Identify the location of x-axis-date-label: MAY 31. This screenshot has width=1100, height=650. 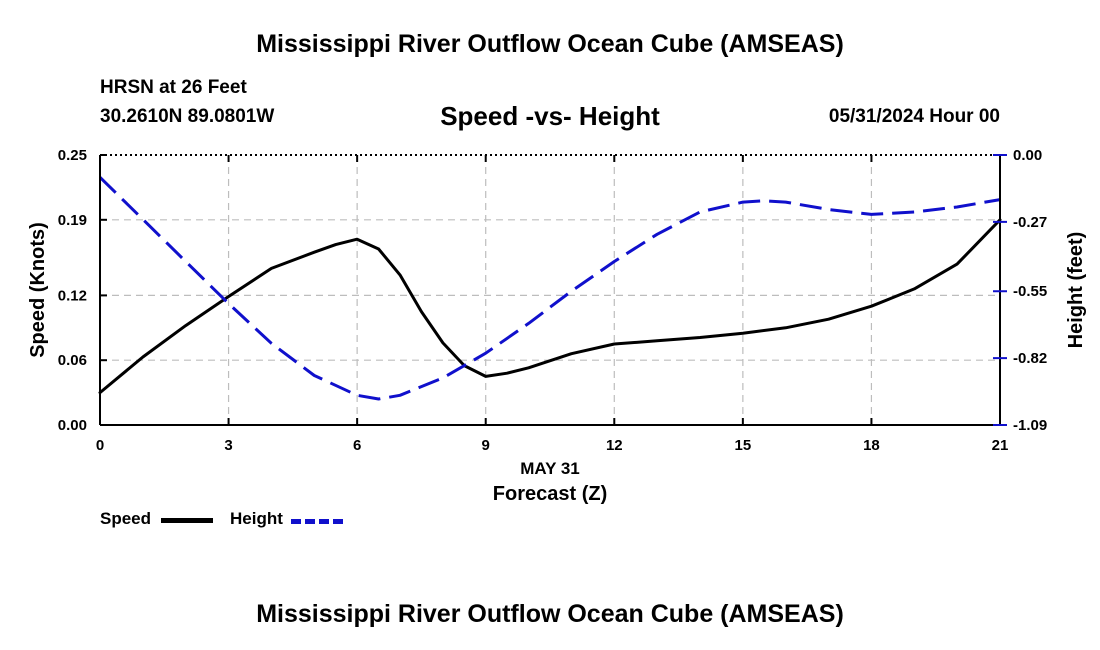
(550, 468).